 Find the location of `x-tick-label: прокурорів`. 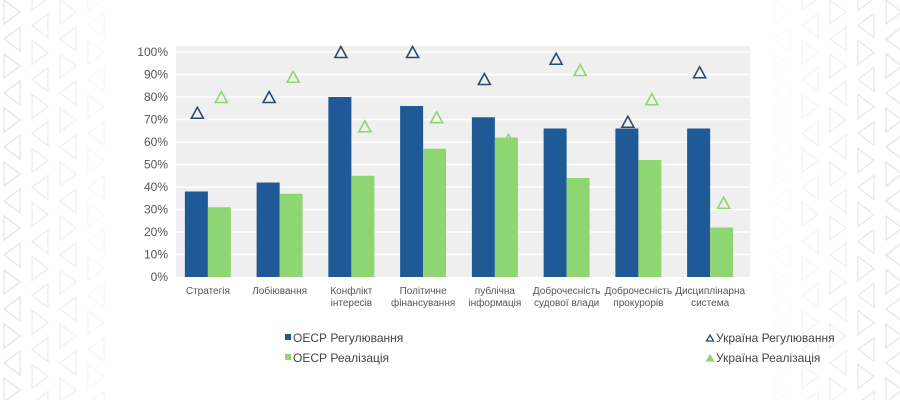

x-tick-label: прокурорів is located at coordinates (638, 303).